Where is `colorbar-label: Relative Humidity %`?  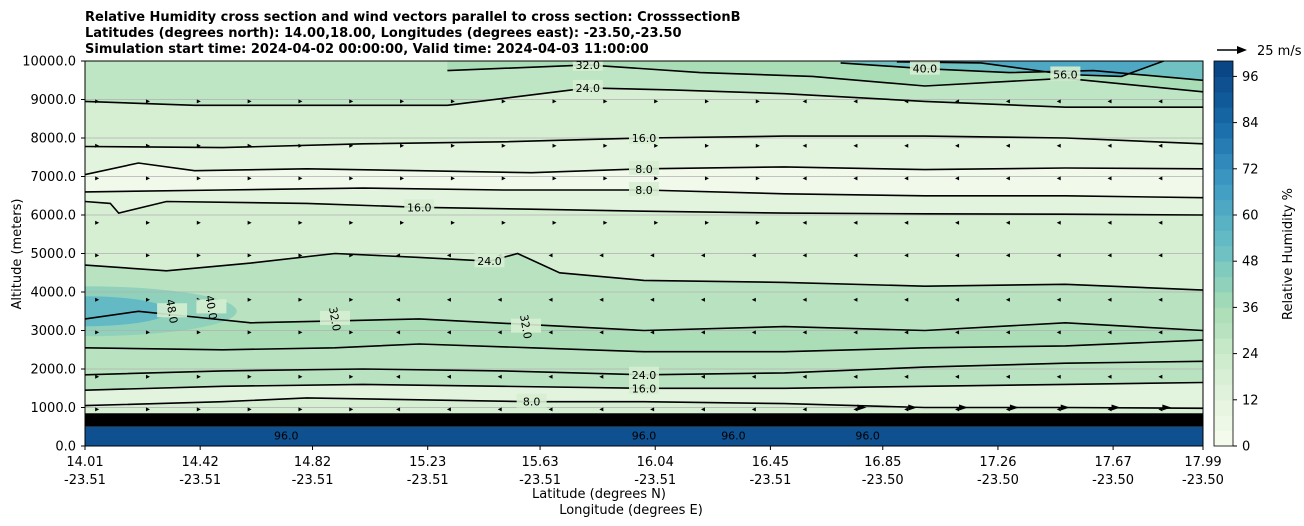 colorbar-label: Relative Humidity % is located at coordinates (1288, 254).